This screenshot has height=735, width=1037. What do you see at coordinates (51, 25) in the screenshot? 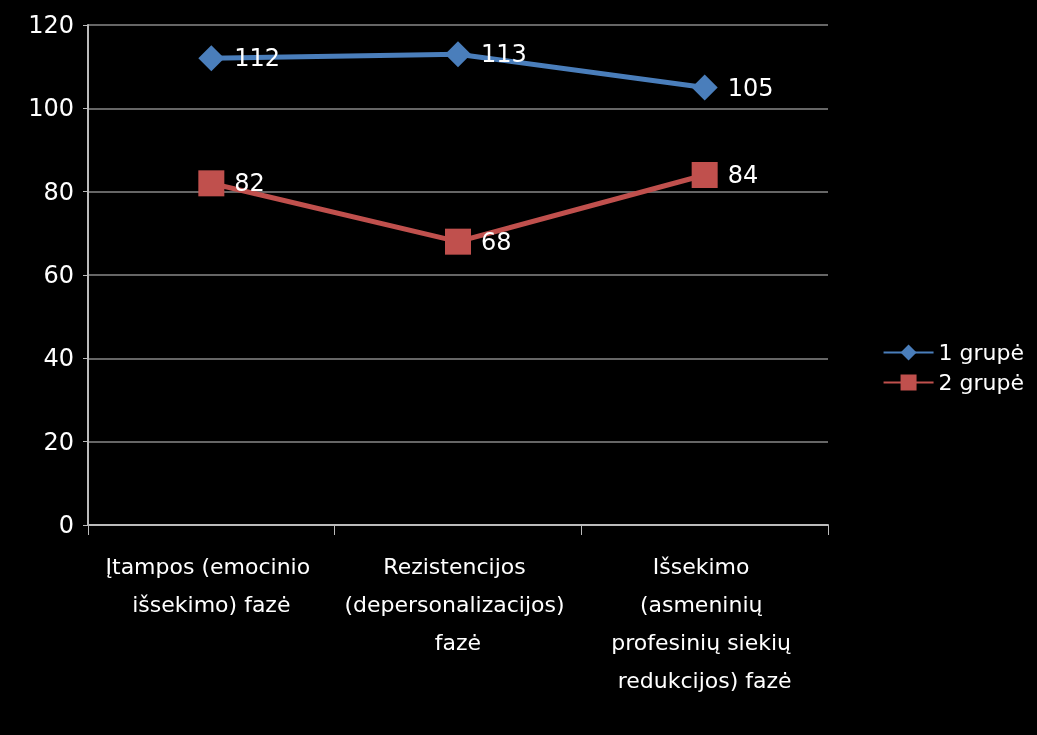
I see `y-tick-label: 120` at bounding box center [51, 25].